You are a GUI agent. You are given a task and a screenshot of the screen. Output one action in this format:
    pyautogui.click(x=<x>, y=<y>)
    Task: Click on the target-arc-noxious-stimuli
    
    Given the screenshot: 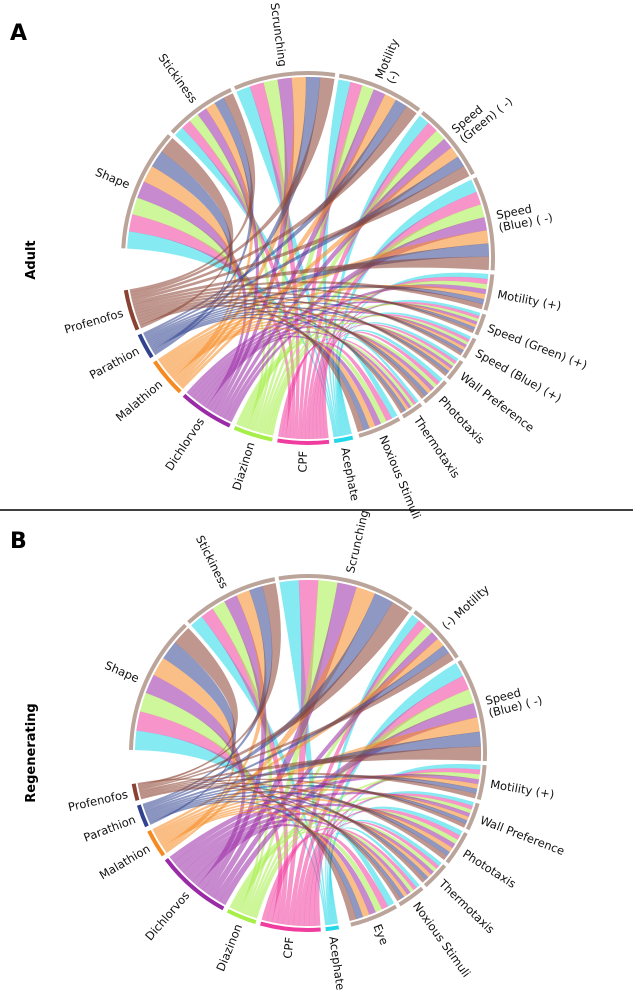 What is the action you would take?
    pyautogui.click(x=379, y=427)
    